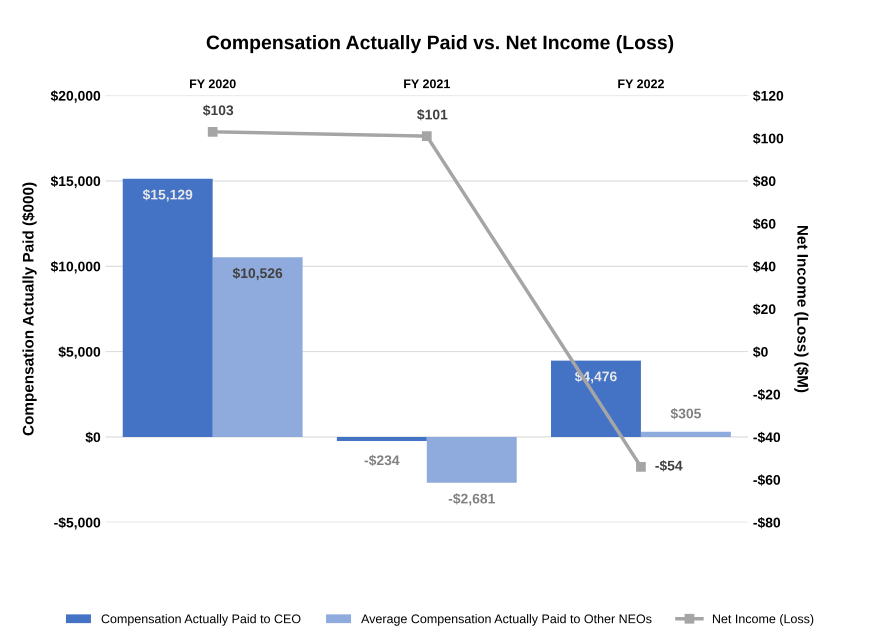 Image resolution: width=880 pixels, height=637 pixels. Describe the element at coordinates (213, 83) in the screenshot. I see `x-tick-label: FY 2020` at that location.